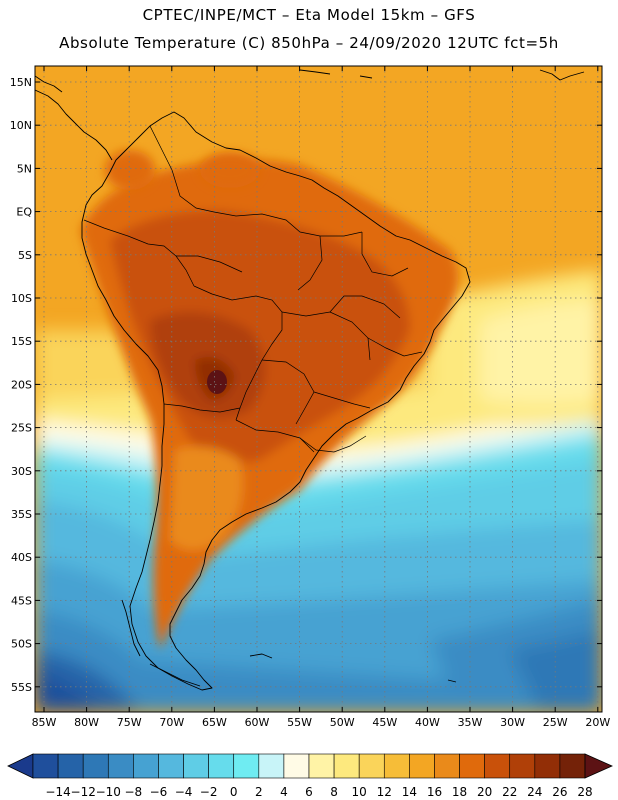 Image resolution: width=618 pixels, height=800 pixels. Describe the element at coordinates (44, 722) in the screenshot. I see `lon-label-85w: 85W` at that location.